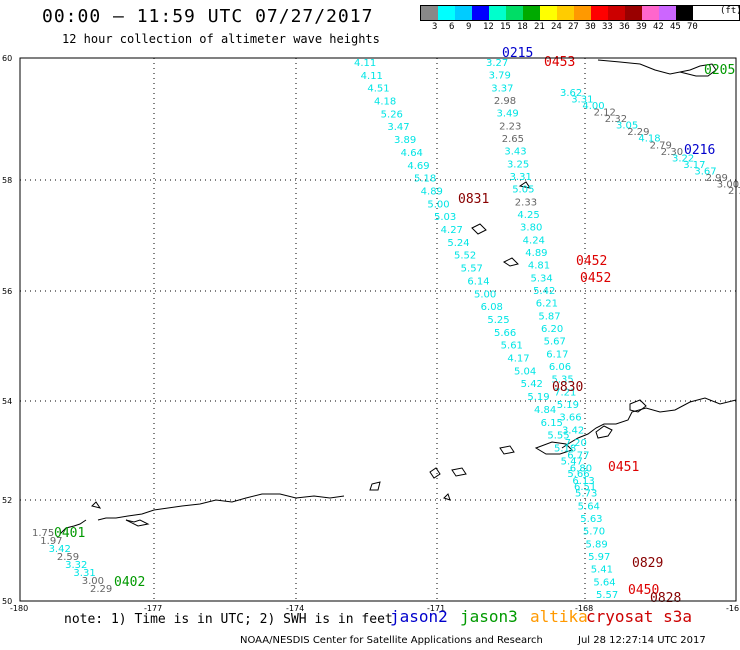  I want to click on longitude-label: -180, so click(19, 608).